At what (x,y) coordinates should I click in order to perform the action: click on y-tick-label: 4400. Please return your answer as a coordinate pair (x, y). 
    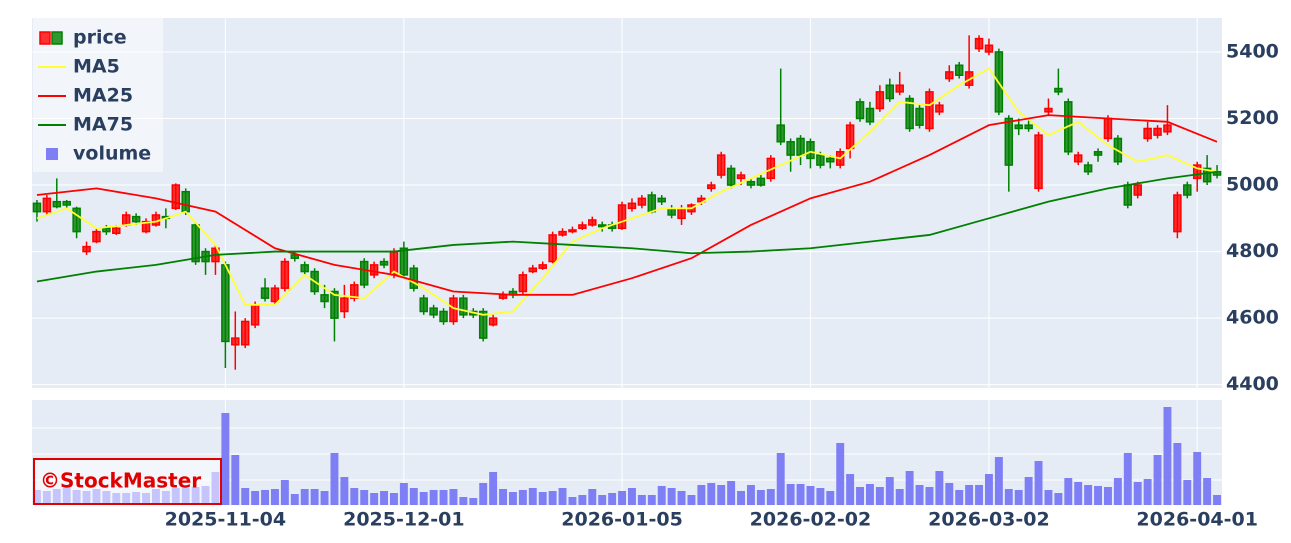
    Looking at the image, I should click on (1252, 384).